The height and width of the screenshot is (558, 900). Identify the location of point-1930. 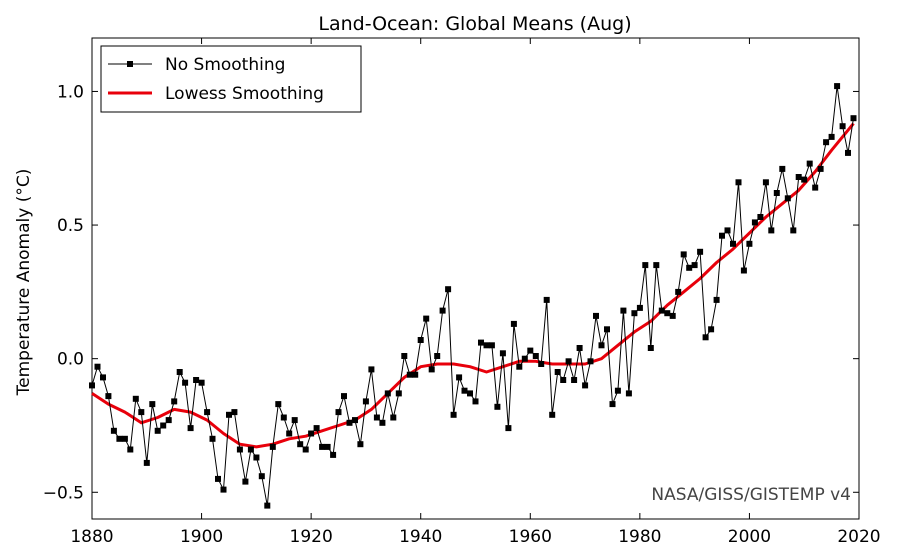
(365, 401).